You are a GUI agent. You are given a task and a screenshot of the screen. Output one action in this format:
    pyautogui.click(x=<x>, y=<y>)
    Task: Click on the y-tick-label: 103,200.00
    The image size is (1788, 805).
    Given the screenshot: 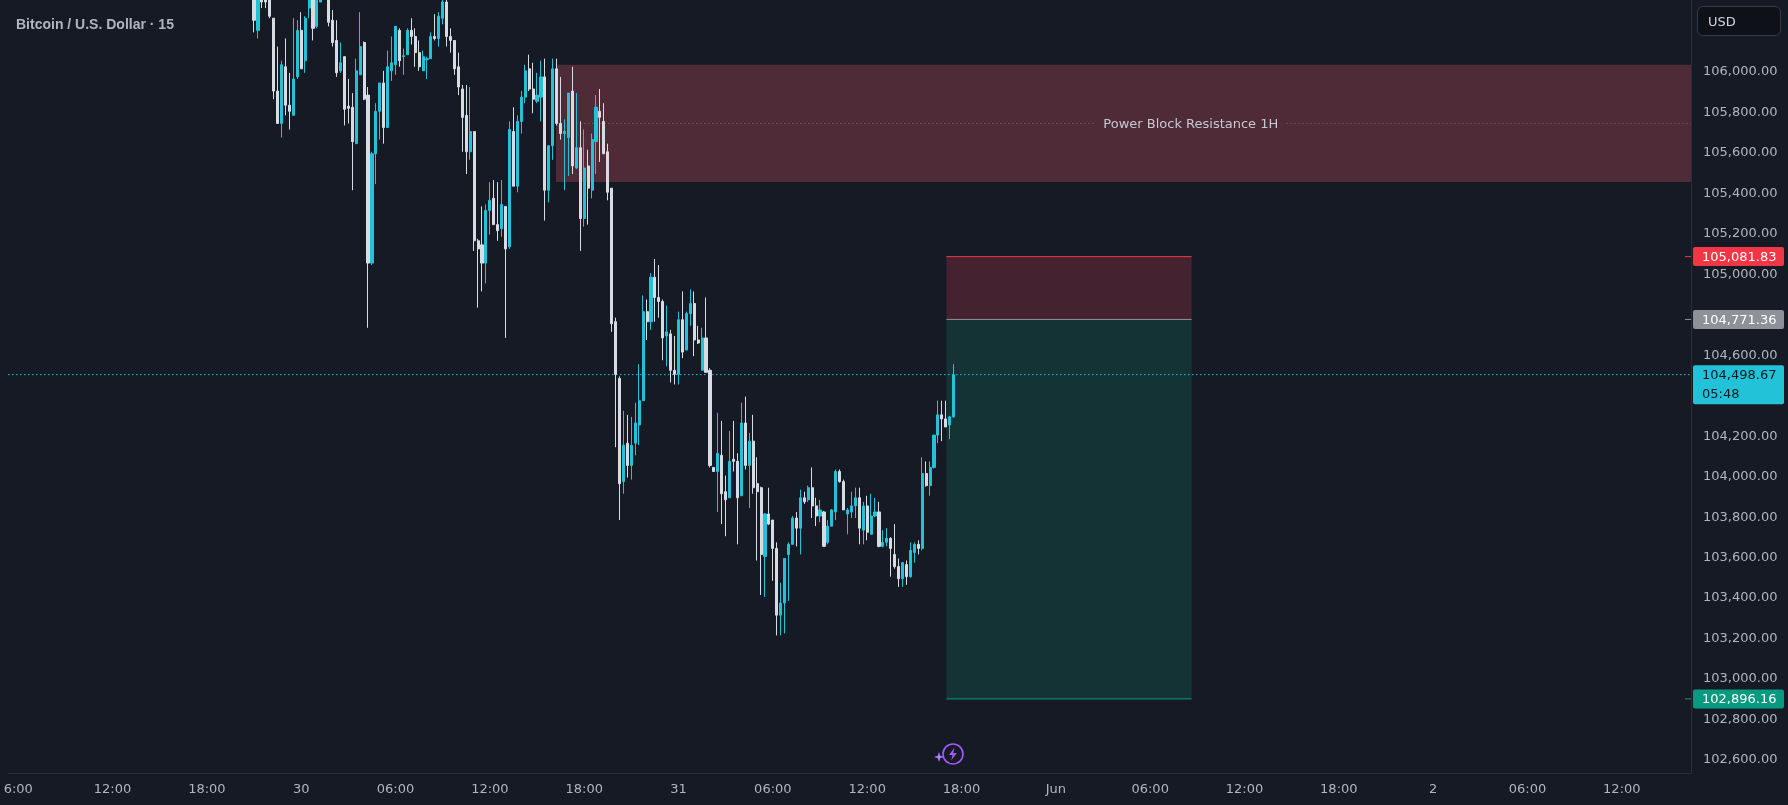 What is the action you would take?
    pyautogui.click(x=1740, y=637)
    